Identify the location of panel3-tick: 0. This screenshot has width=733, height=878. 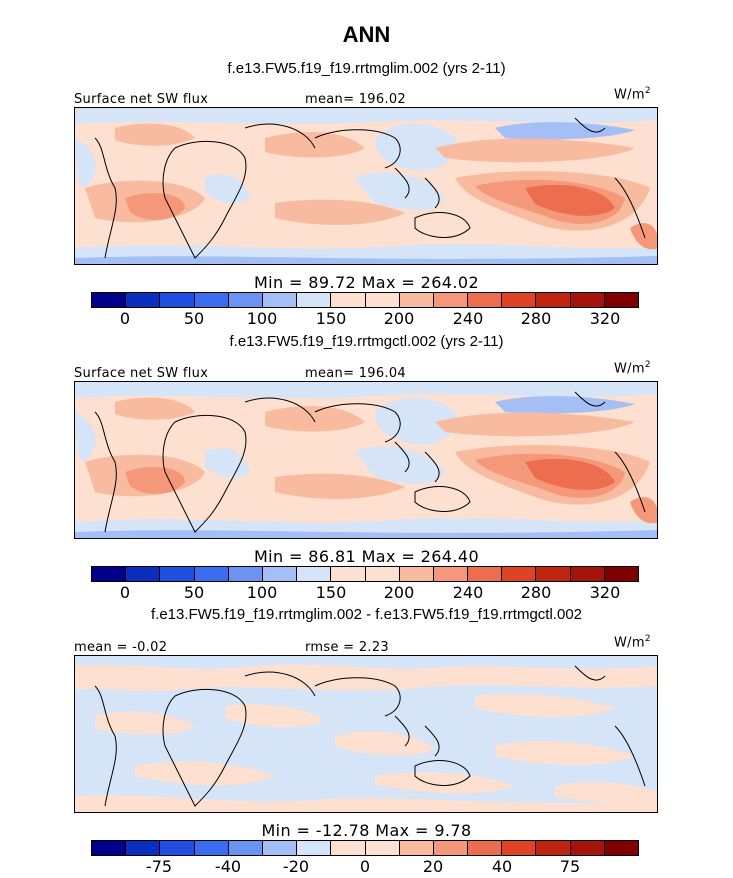
(365, 866).